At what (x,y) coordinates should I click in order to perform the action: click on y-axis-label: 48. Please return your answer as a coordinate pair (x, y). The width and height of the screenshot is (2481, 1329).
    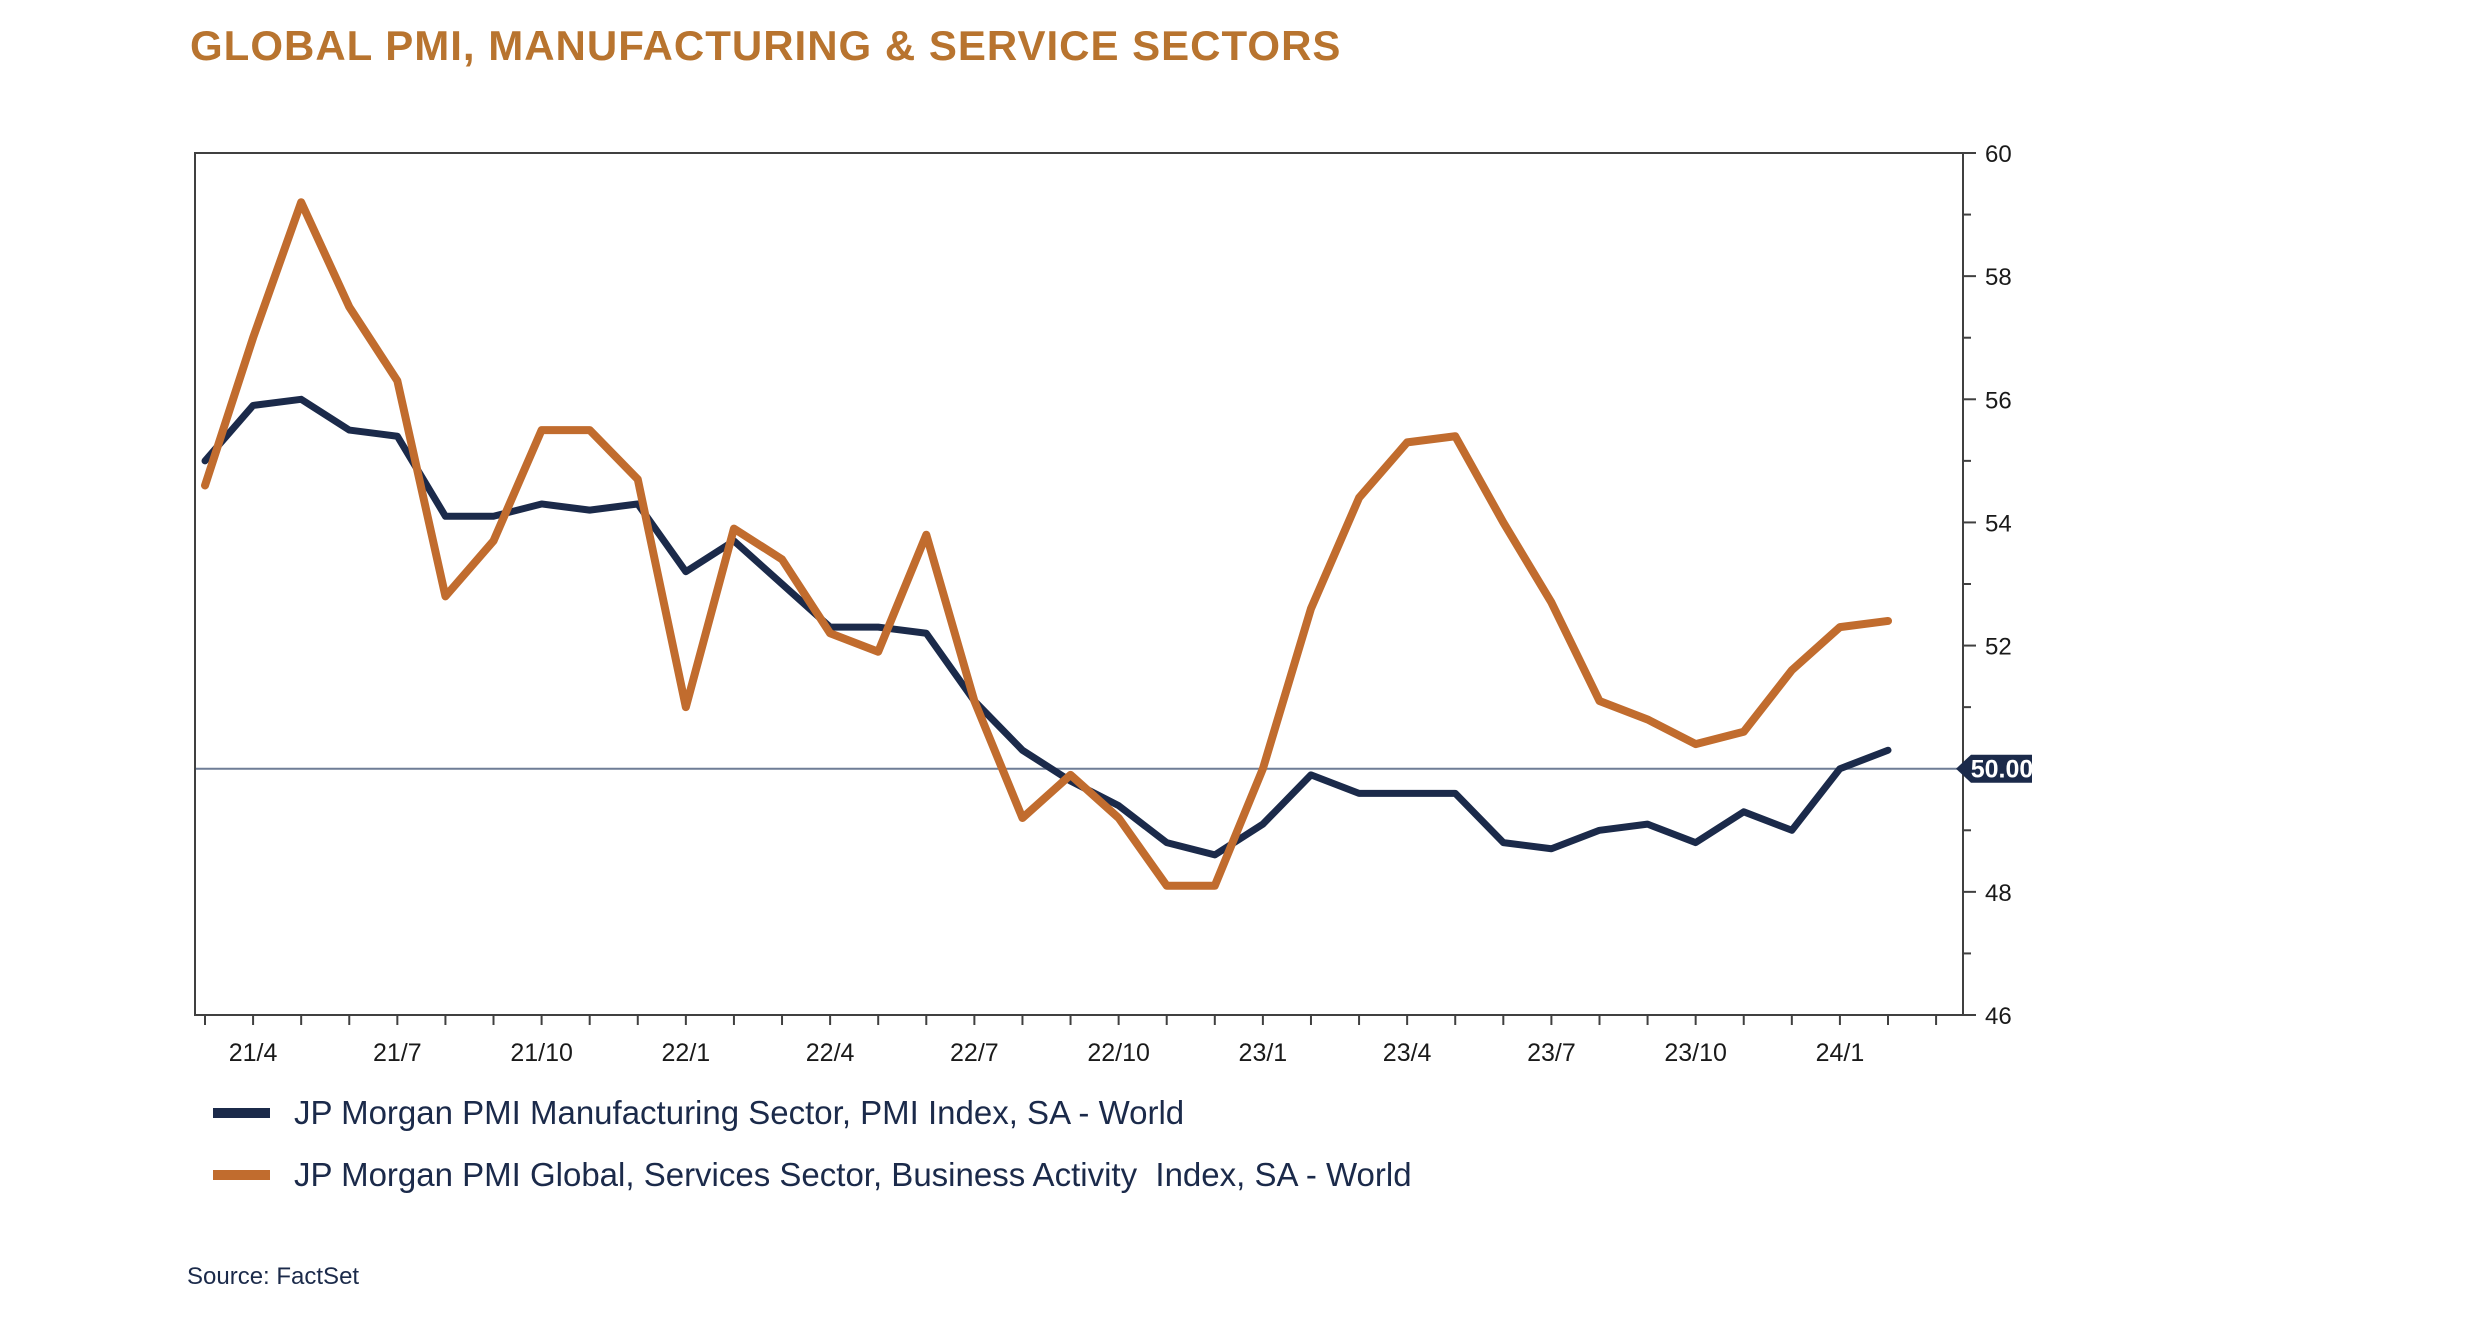
    Looking at the image, I should click on (1998, 893).